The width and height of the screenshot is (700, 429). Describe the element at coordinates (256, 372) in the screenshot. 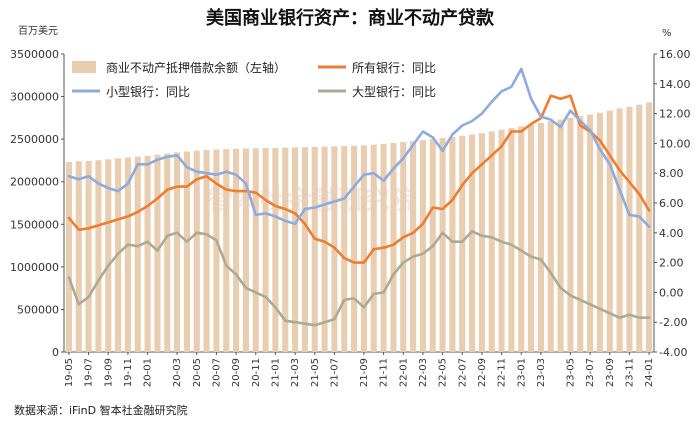

I see `x-tick-label: 20-11` at that location.